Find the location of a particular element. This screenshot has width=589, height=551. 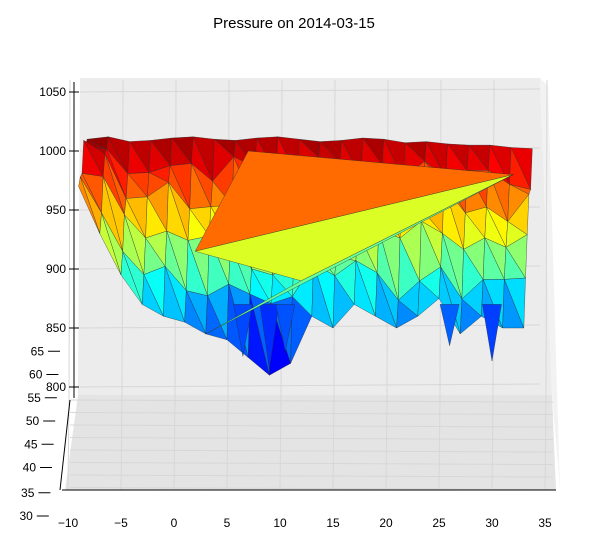

z-tick-label: 1050 is located at coordinates (52, 92).